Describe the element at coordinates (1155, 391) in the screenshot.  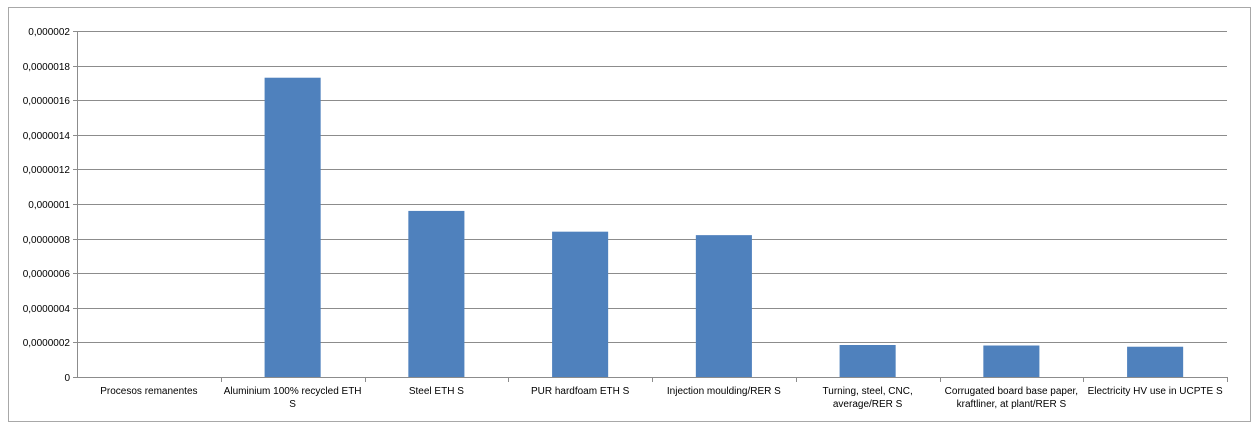
I see `x-tick-label: Electricity HV use in UCPTE S` at that location.